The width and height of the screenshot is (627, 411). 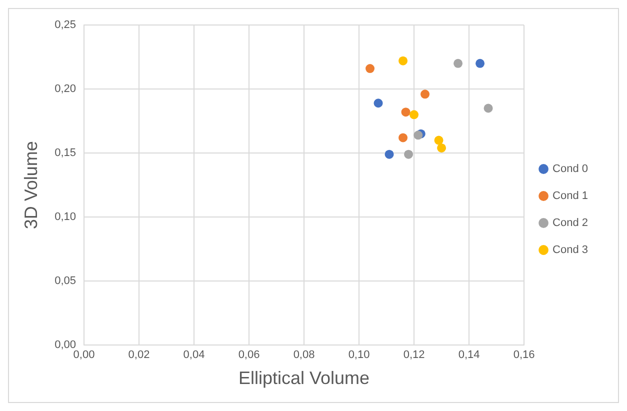 What do you see at coordinates (65, 25) in the screenshot?
I see `y-tick-label: 0,25` at bounding box center [65, 25].